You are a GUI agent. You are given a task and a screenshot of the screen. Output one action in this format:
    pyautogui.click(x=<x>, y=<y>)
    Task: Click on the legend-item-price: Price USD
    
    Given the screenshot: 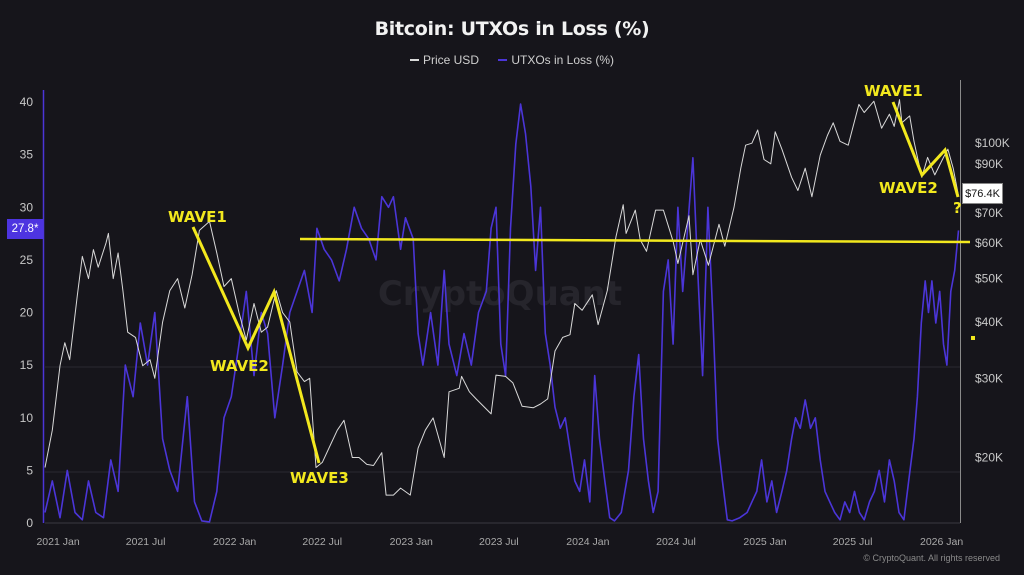 What is the action you would take?
    pyautogui.click(x=444, y=60)
    